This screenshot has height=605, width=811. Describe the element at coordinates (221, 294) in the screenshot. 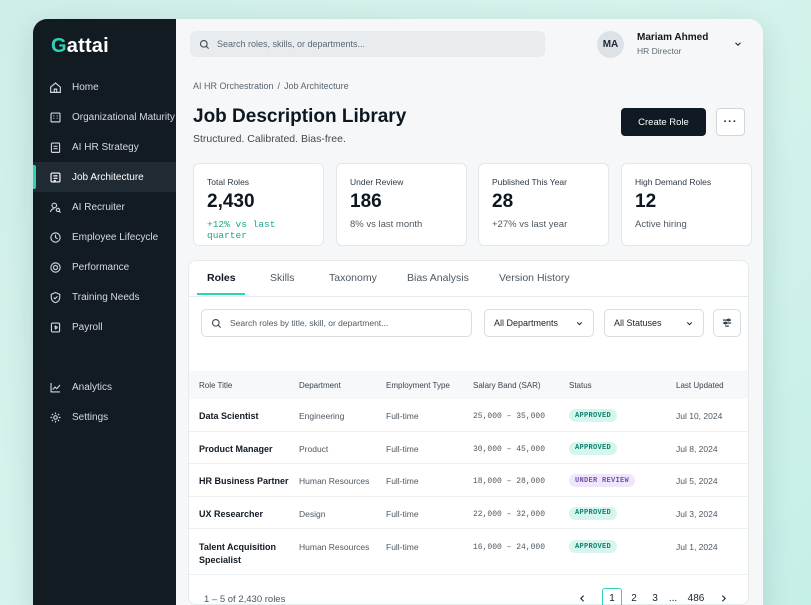

I see `active-tab-indicator` at that location.